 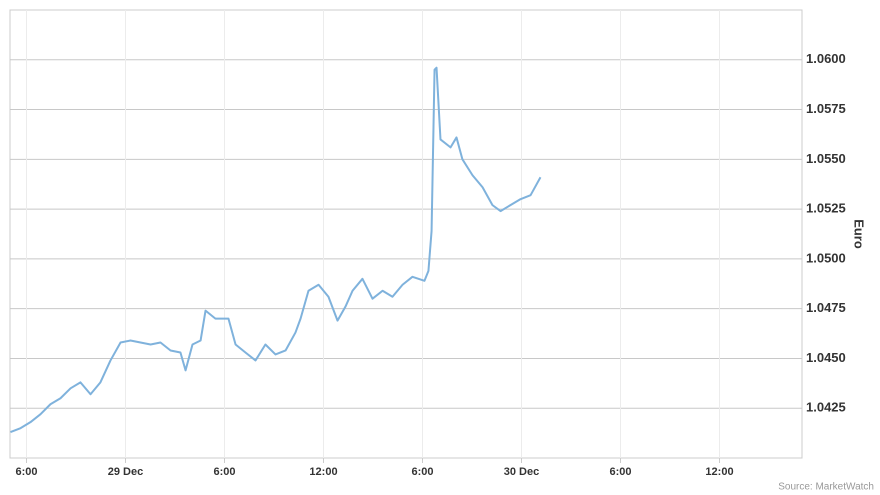 What do you see at coordinates (826, 58) in the screenshot?
I see `y-tick-label: 1.0600` at bounding box center [826, 58].